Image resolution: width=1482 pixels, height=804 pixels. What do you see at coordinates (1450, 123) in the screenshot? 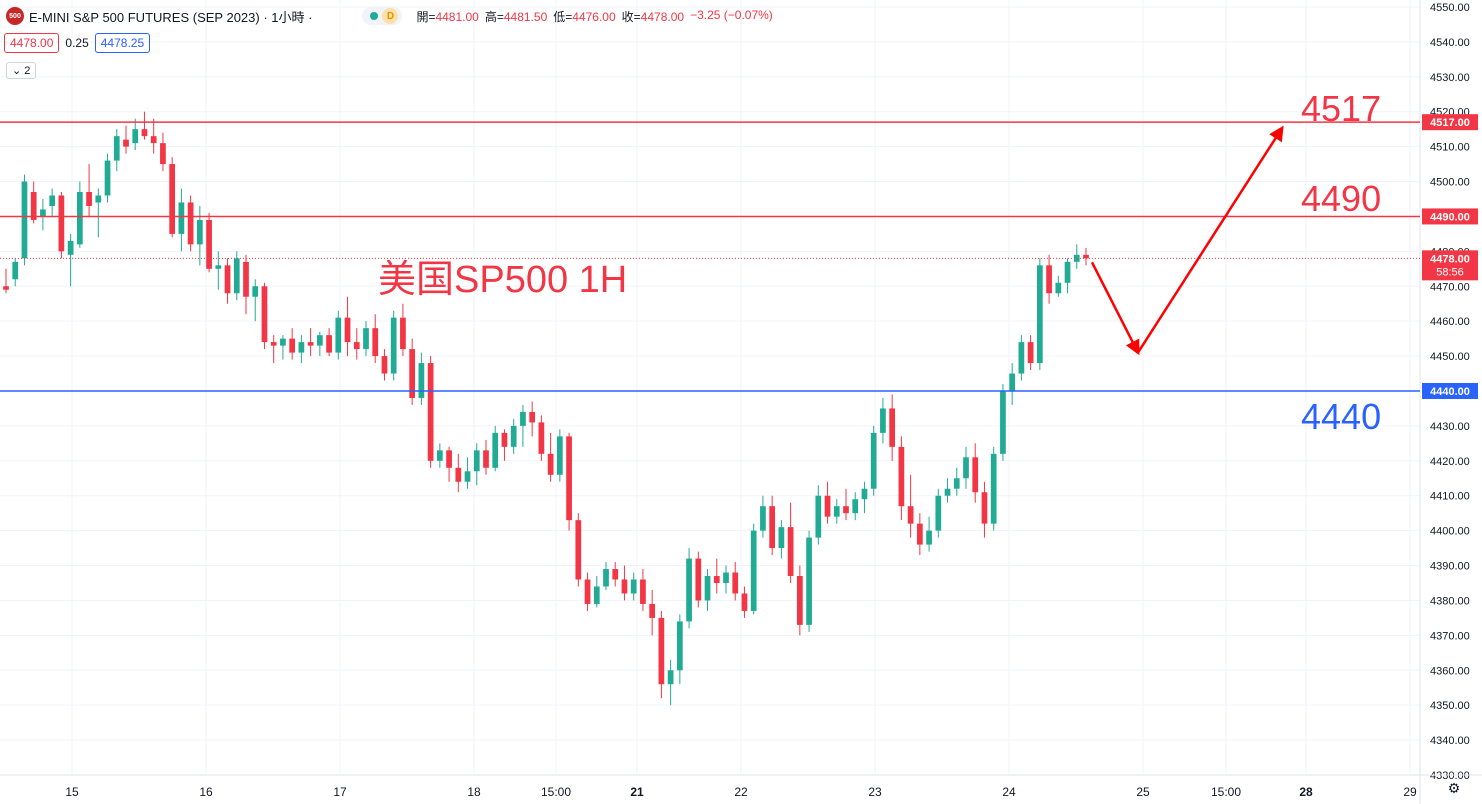
I see `level-price-tag-label: 4517.00` at bounding box center [1450, 123].